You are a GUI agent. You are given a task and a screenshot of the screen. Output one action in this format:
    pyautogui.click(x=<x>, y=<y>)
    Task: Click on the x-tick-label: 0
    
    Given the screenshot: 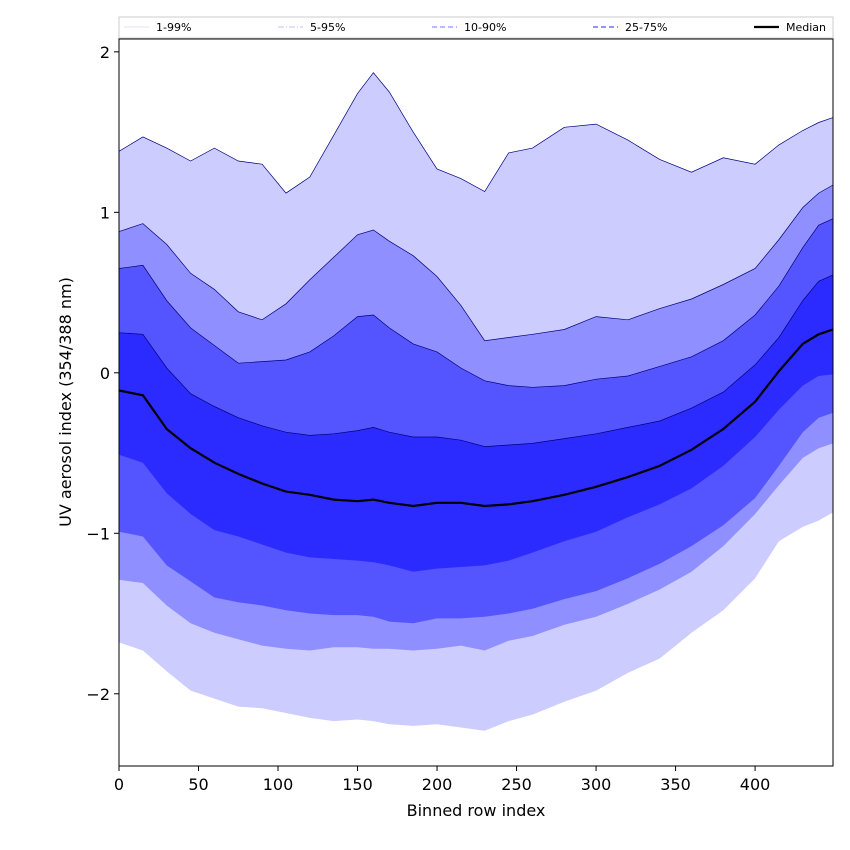 What is the action you would take?
    pyautogui.click(x=119, y=784)
    